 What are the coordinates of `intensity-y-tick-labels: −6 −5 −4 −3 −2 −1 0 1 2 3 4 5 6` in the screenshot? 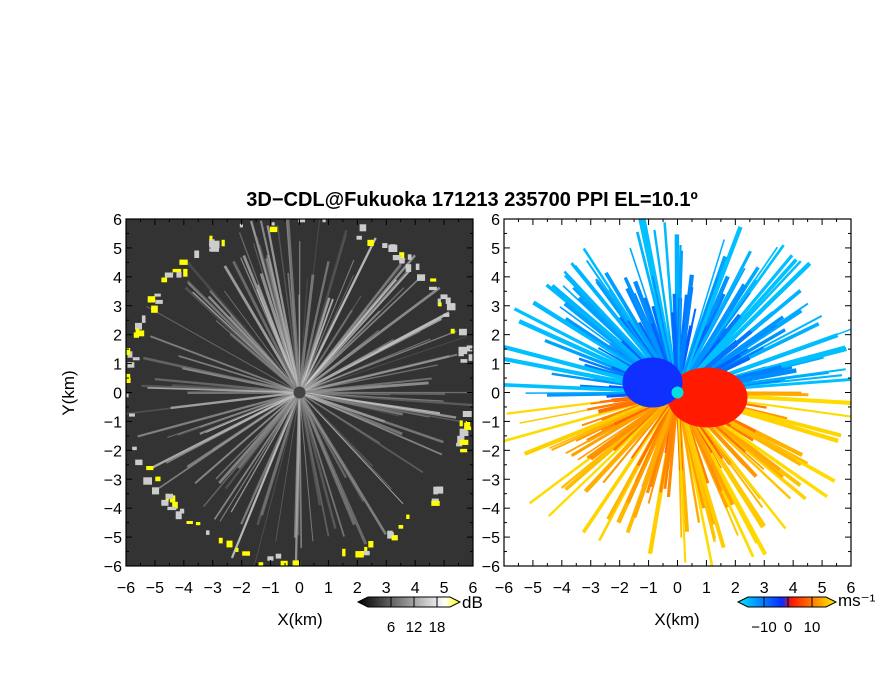 It's located at (113, 394).